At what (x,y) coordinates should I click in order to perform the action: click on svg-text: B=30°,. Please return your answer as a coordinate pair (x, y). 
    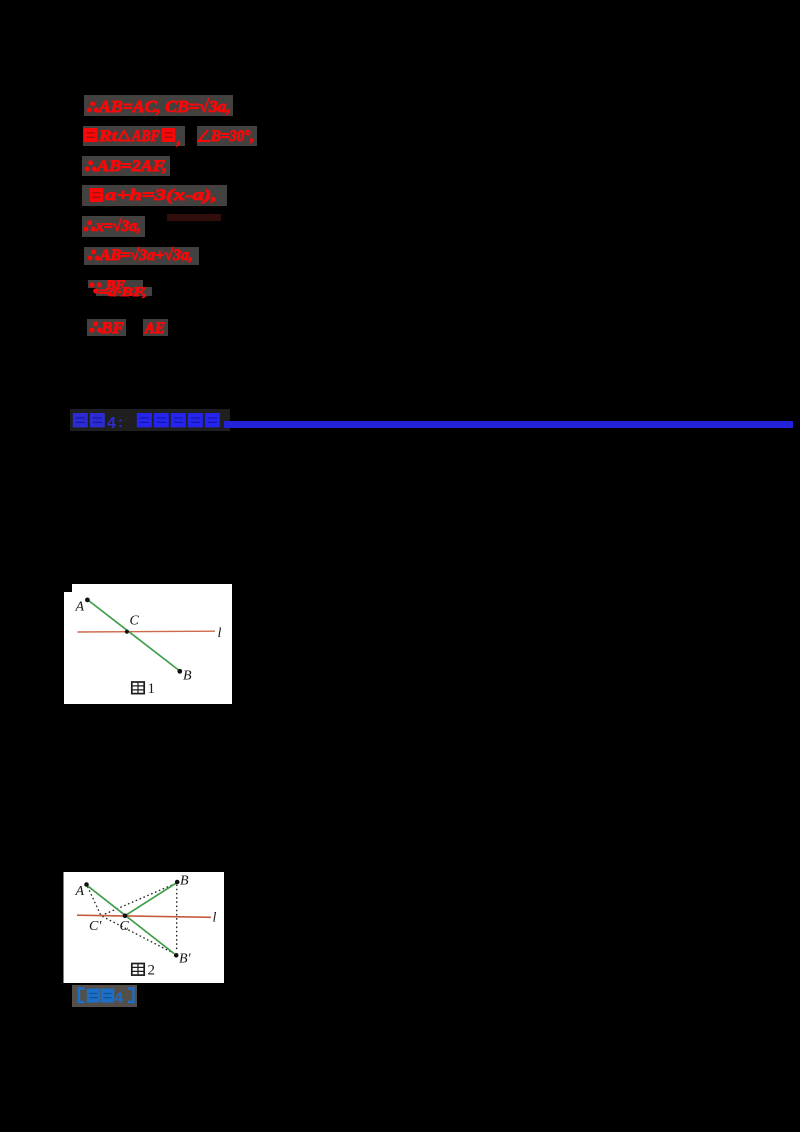
    Looking at the image, I should click on (232, 136).